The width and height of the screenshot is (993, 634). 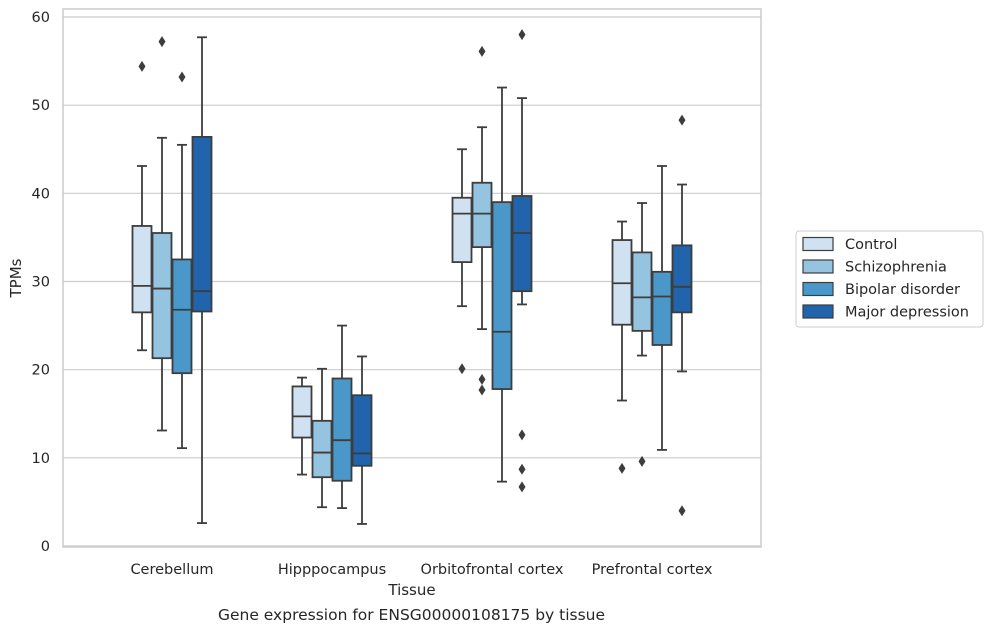 I want to click on y-tick-label: 60, so click(x=41, y=18).